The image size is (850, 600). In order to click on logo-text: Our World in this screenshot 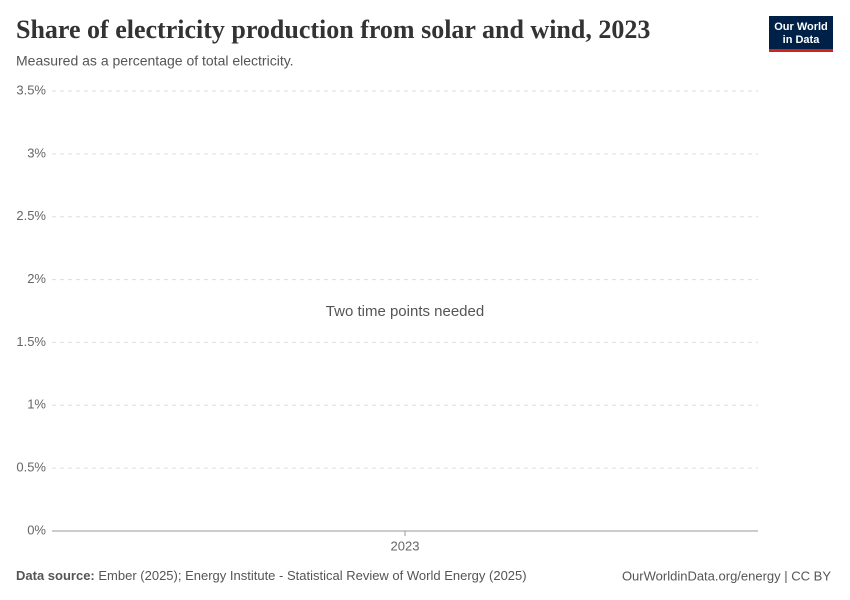, I will do `click(801, 27)`.